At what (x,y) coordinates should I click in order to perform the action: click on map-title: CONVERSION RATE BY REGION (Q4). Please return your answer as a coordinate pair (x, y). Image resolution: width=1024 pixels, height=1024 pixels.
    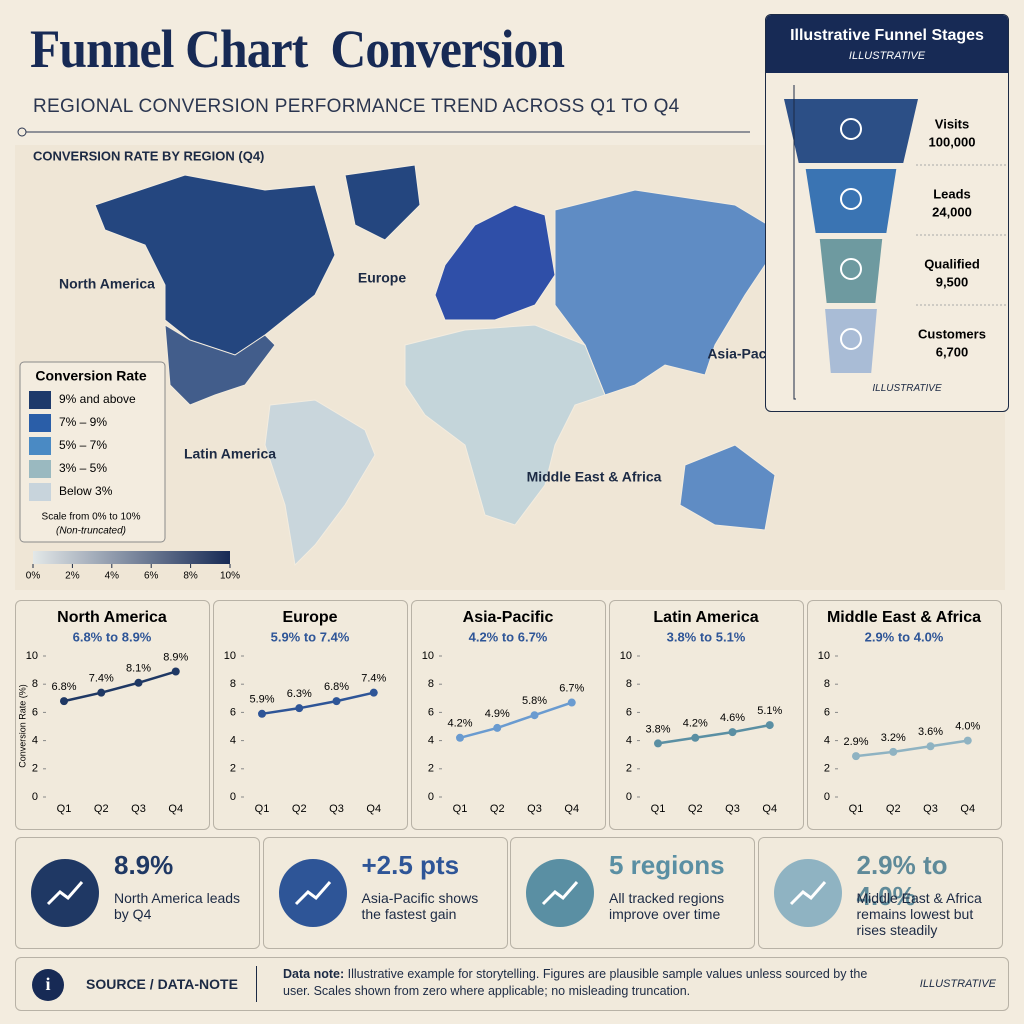
    Looking at the image, I should click on (148, 155).